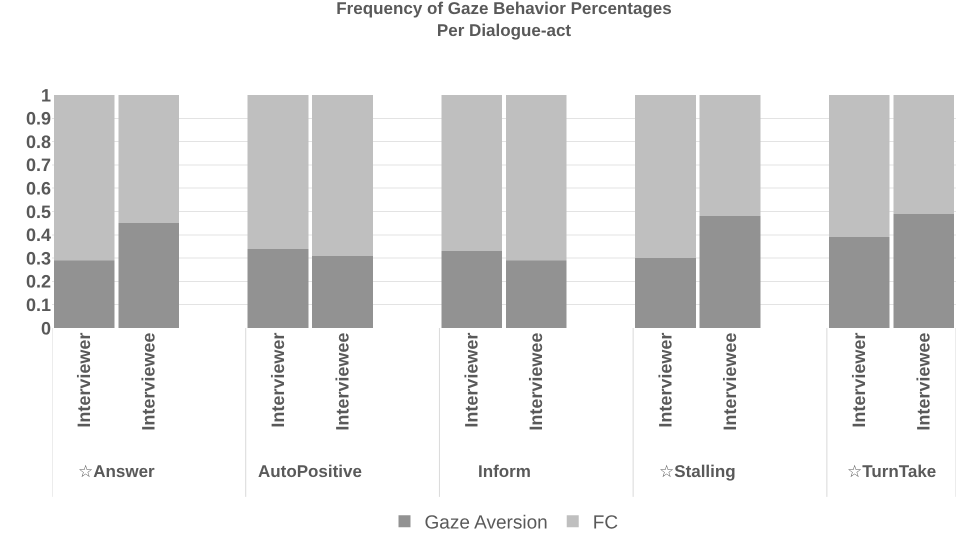  Describe the element at coordinates (38, 235) in the screenshot. I see `y-tick-label: 0.4` at that location.